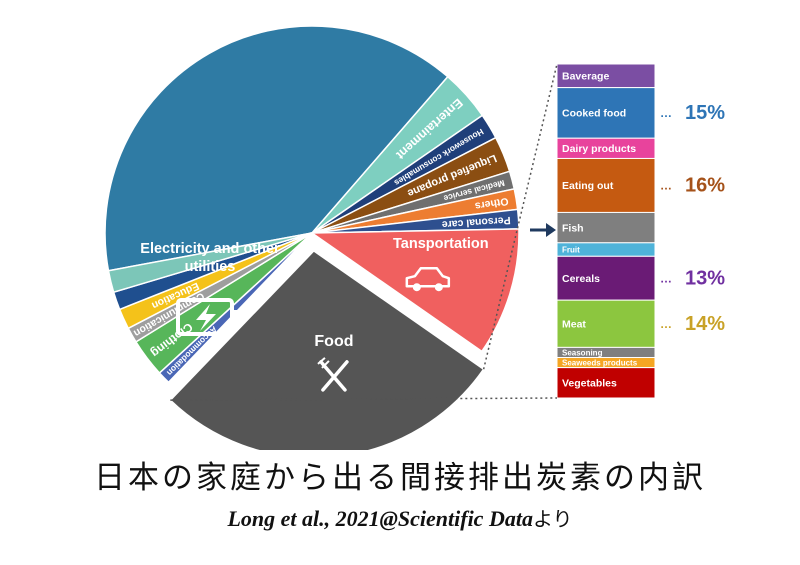 The image size is (800, 565). I want to click on car-icon, so click(428, 279).